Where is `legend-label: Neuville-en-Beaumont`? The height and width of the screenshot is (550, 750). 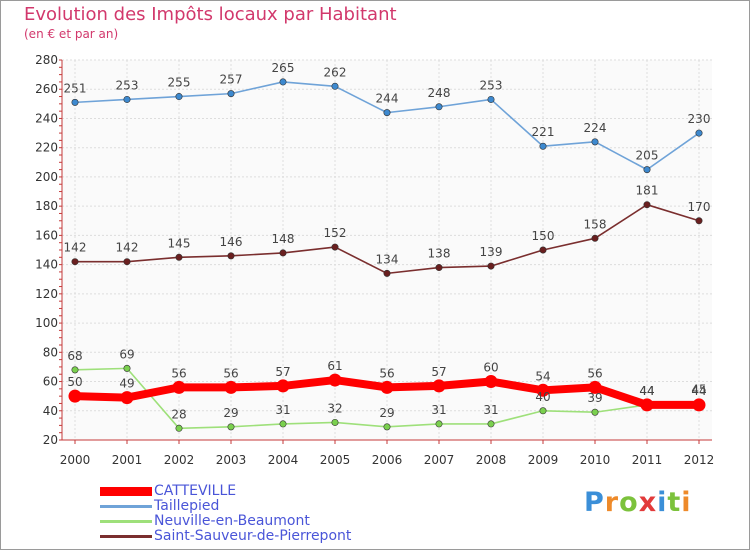
legend-label: Neuville-en-Beaumont is located at coordinates (232, 521).